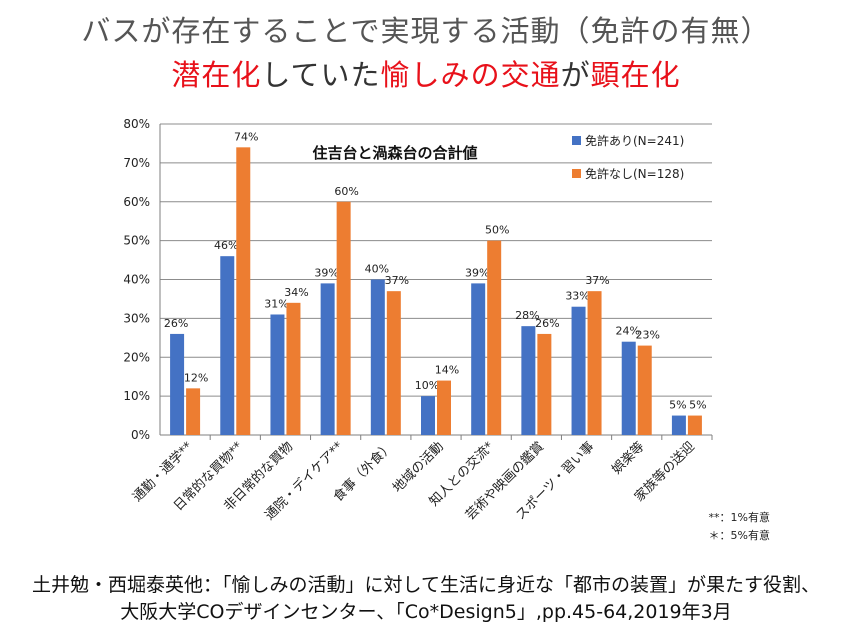 The width and height of the screenshot is (852, 631). Describe the element at coordinates (527, 315) in the screenshot. I see `data-label: 28%` at that location.